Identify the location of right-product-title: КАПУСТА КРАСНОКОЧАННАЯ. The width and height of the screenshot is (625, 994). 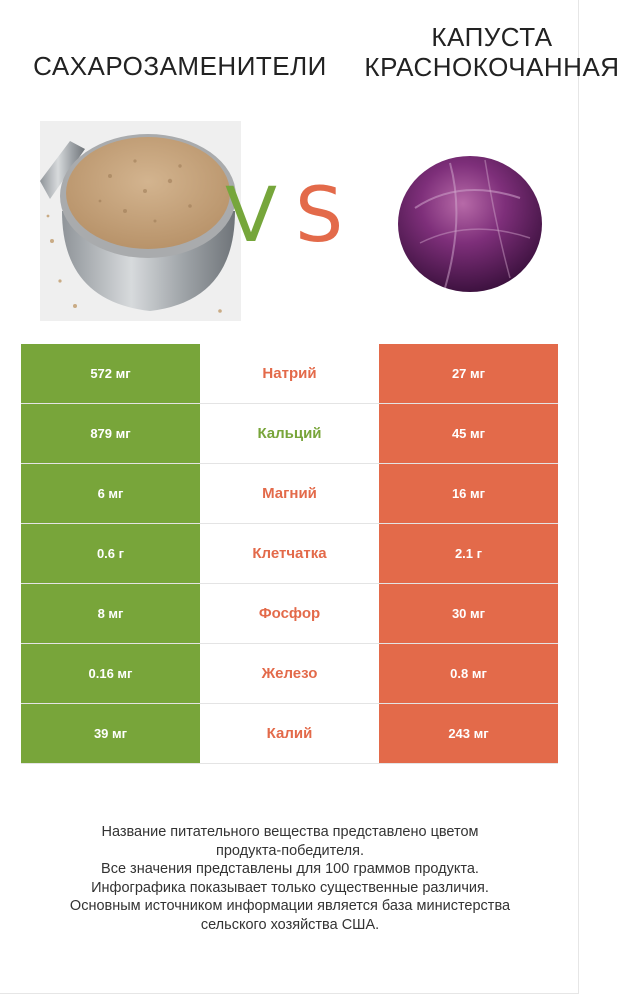
(488, 52).